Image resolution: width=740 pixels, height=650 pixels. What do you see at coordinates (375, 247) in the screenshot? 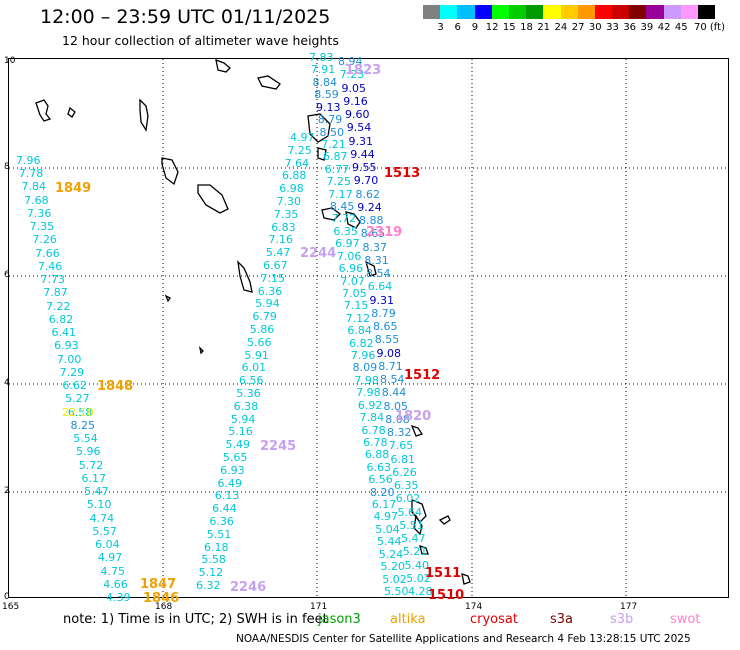
I see `wave-height-value: 8.37` at bounding box center [375, 247].